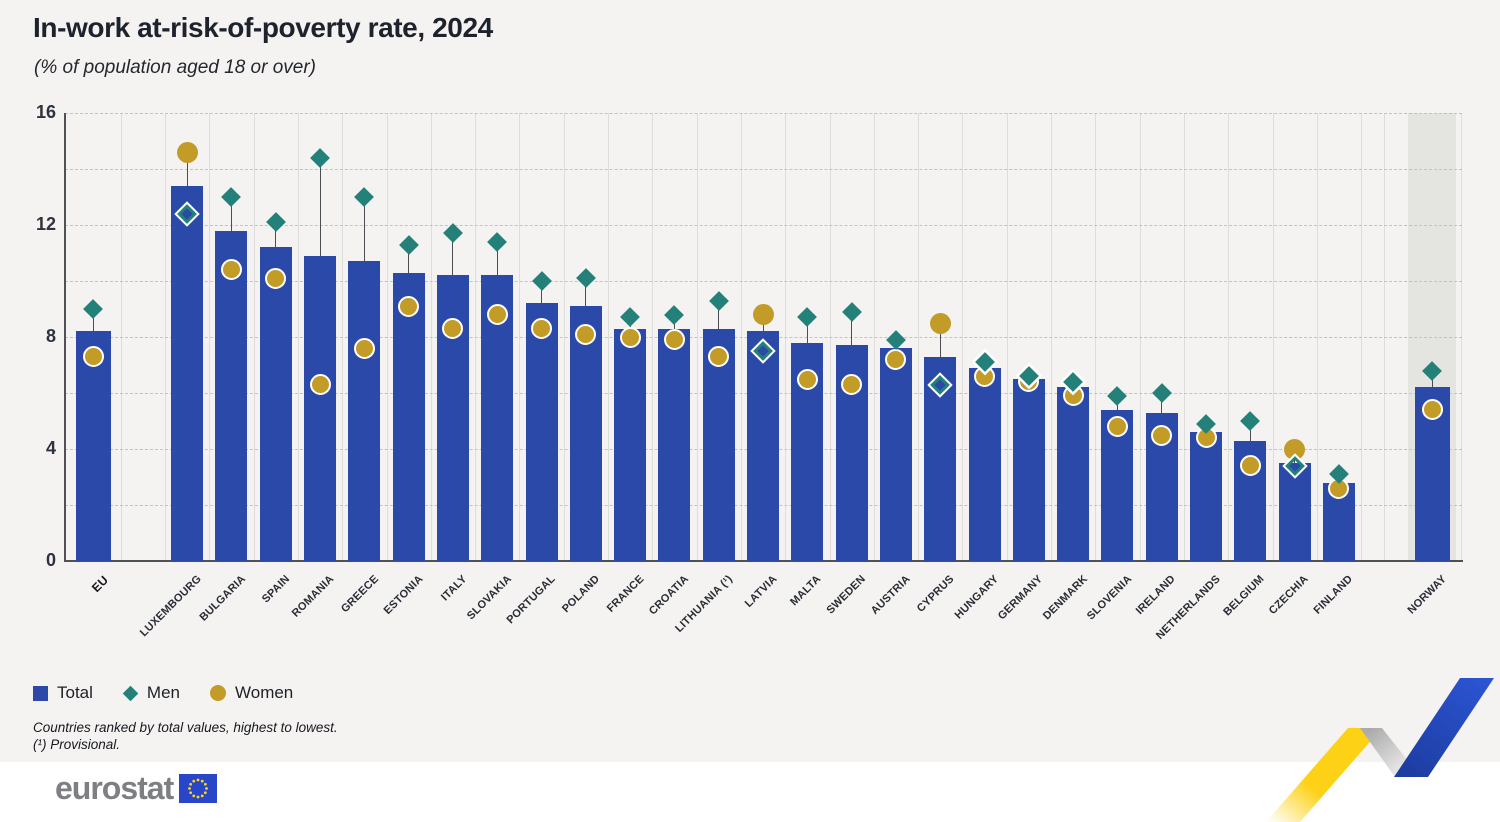 This screenshot has width=1500, height=822. Describe the element at coordinates (275, 404) in the screenshot. I see `bar-spain` at that location.